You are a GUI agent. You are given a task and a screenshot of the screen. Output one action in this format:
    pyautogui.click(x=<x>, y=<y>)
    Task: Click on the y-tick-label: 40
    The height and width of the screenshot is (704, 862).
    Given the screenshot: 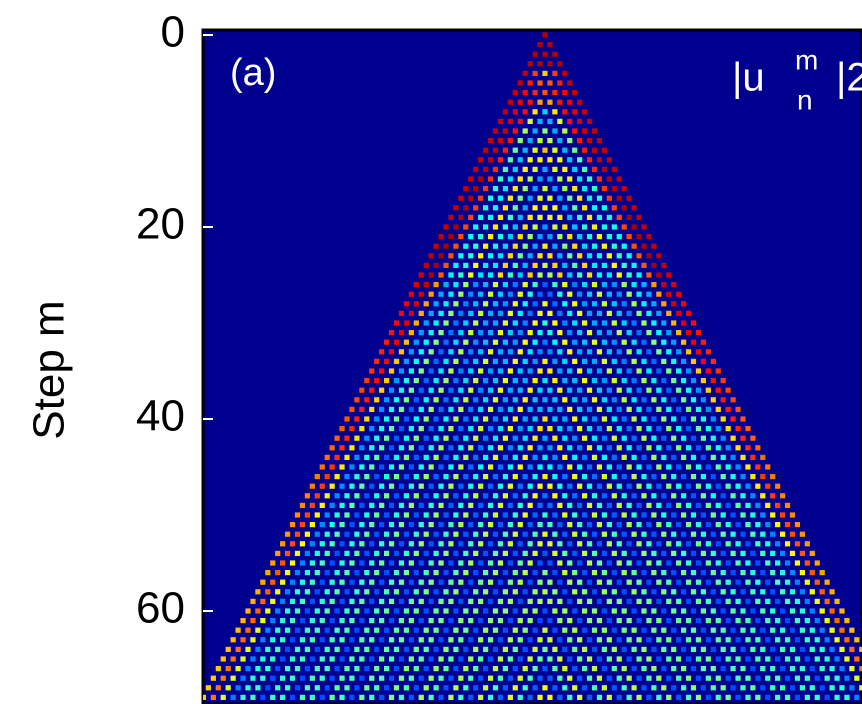 What is the action you would take?
    pyautogui.click(x=160, y=416)
    